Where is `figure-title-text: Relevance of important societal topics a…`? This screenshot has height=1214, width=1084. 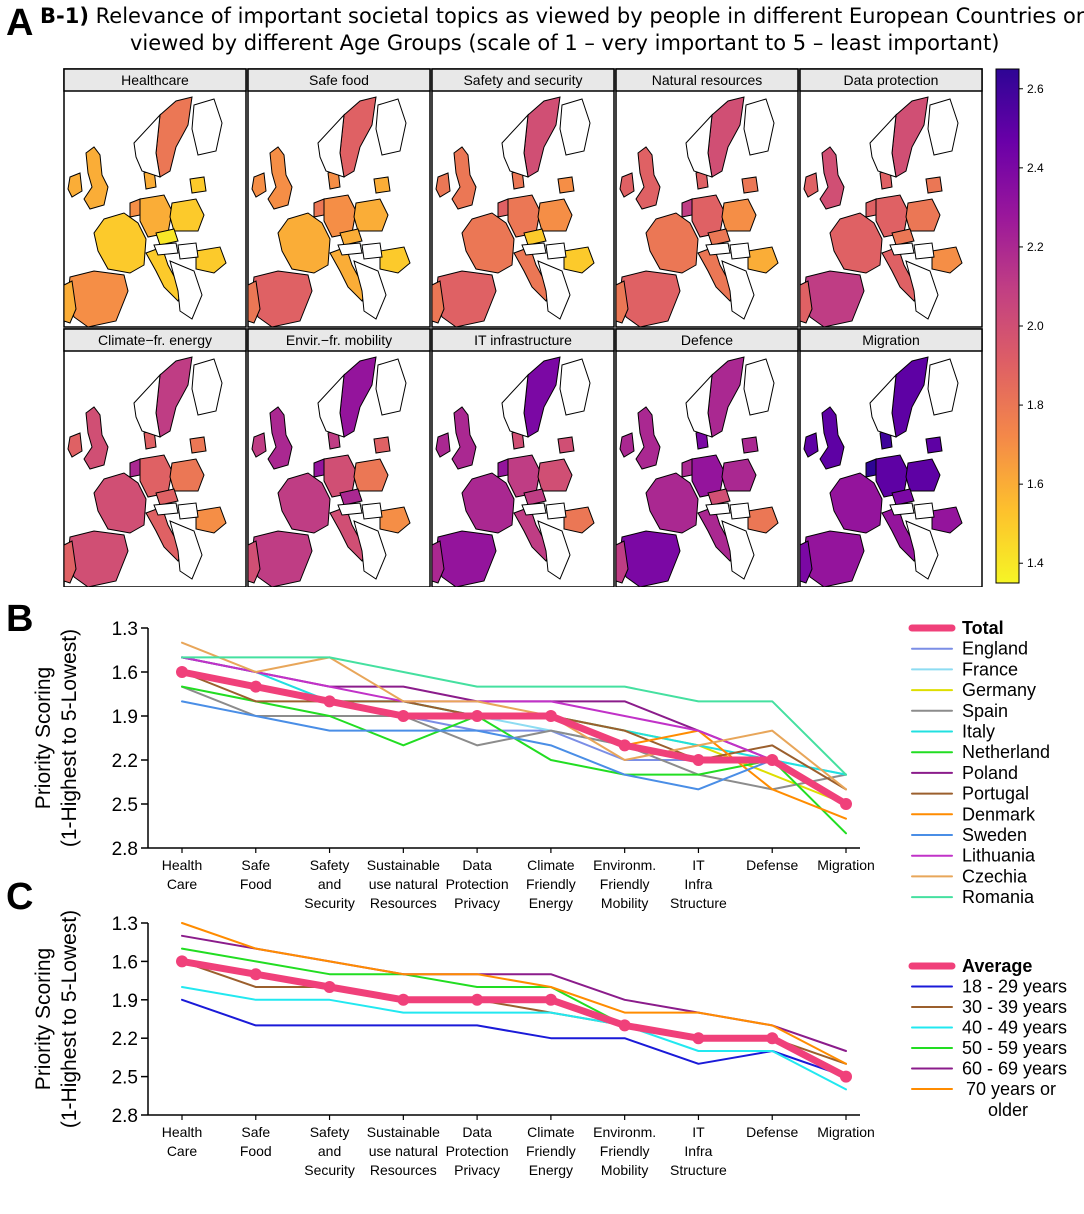 figure-title-text: Relevance of important societal topics a… is located at coordinates (589, 16).